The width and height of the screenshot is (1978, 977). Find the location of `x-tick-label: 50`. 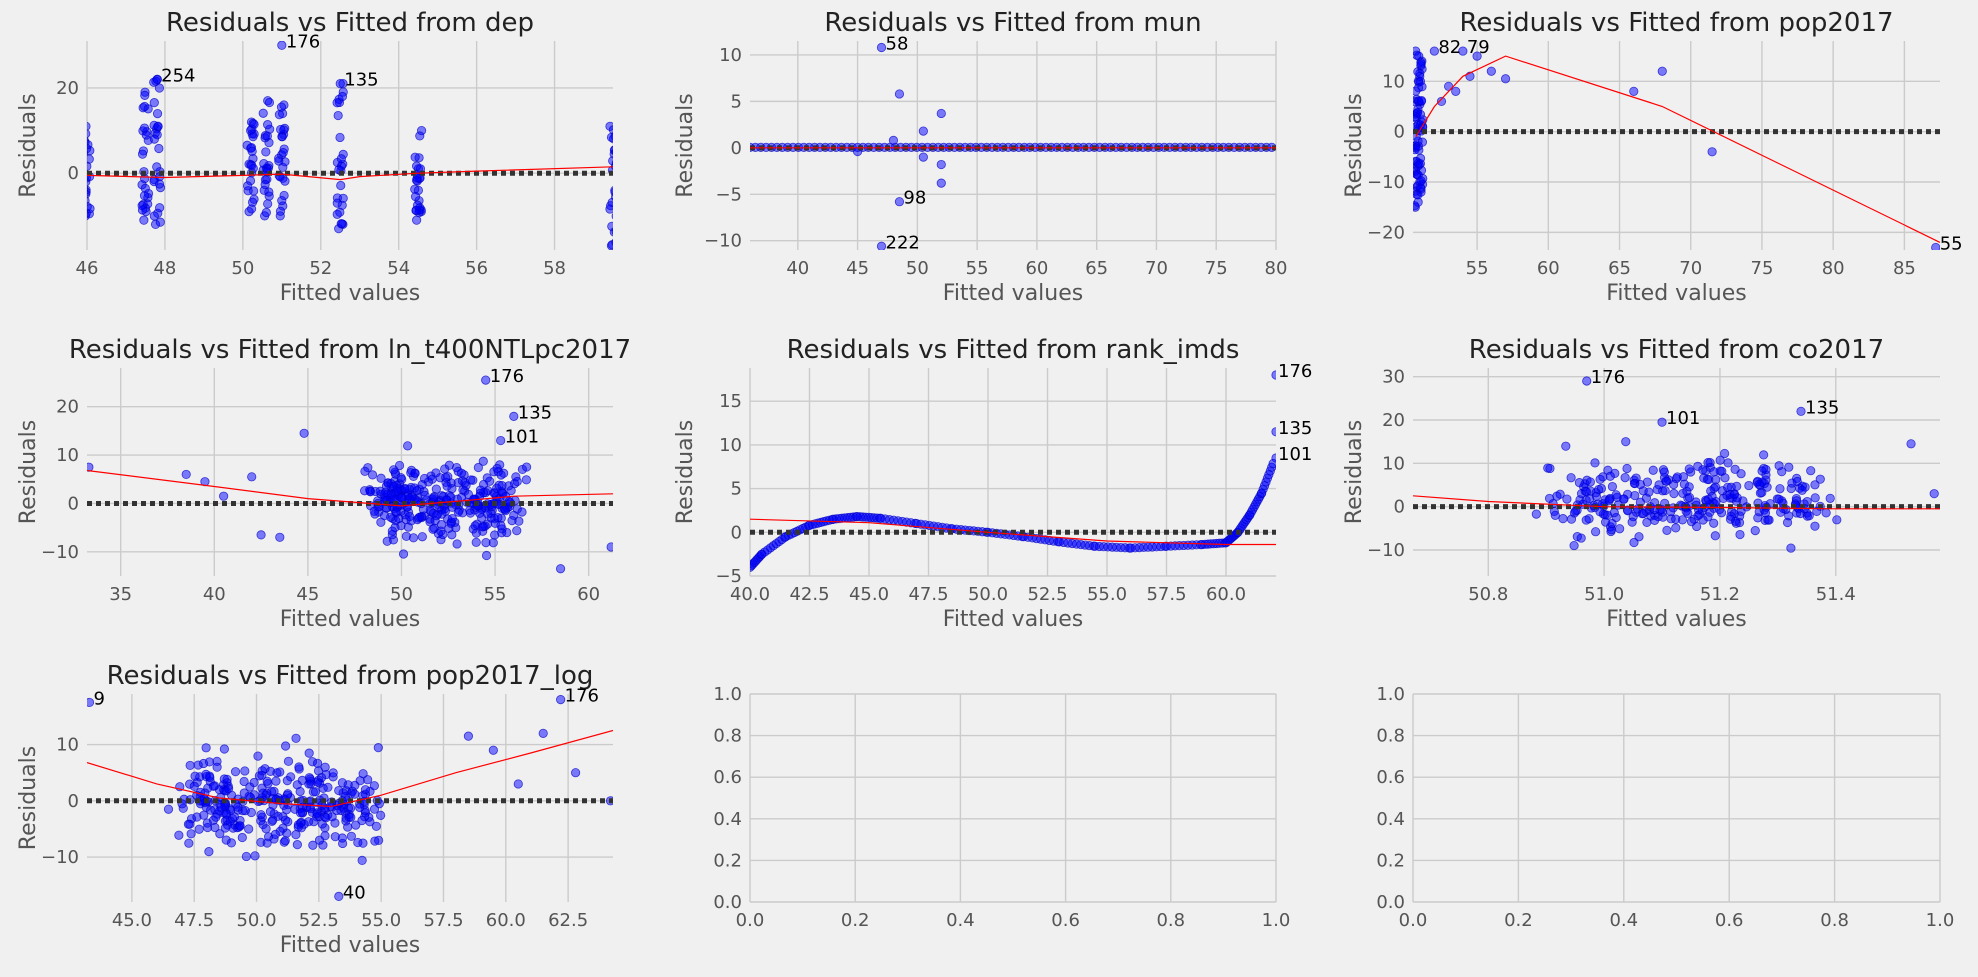

x-tick-label: 50 is located at coordinates (242, 268).